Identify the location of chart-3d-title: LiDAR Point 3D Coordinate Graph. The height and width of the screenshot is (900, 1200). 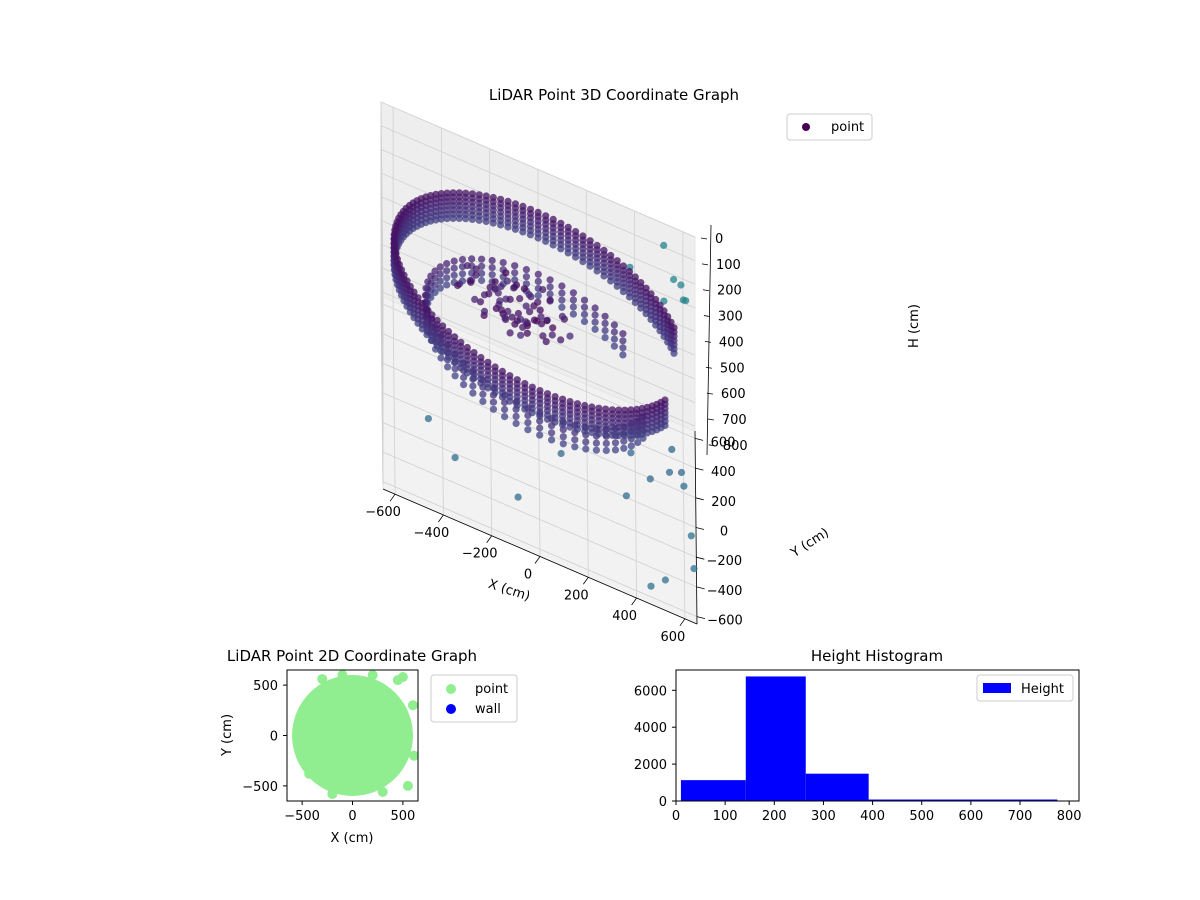
(614, 95).